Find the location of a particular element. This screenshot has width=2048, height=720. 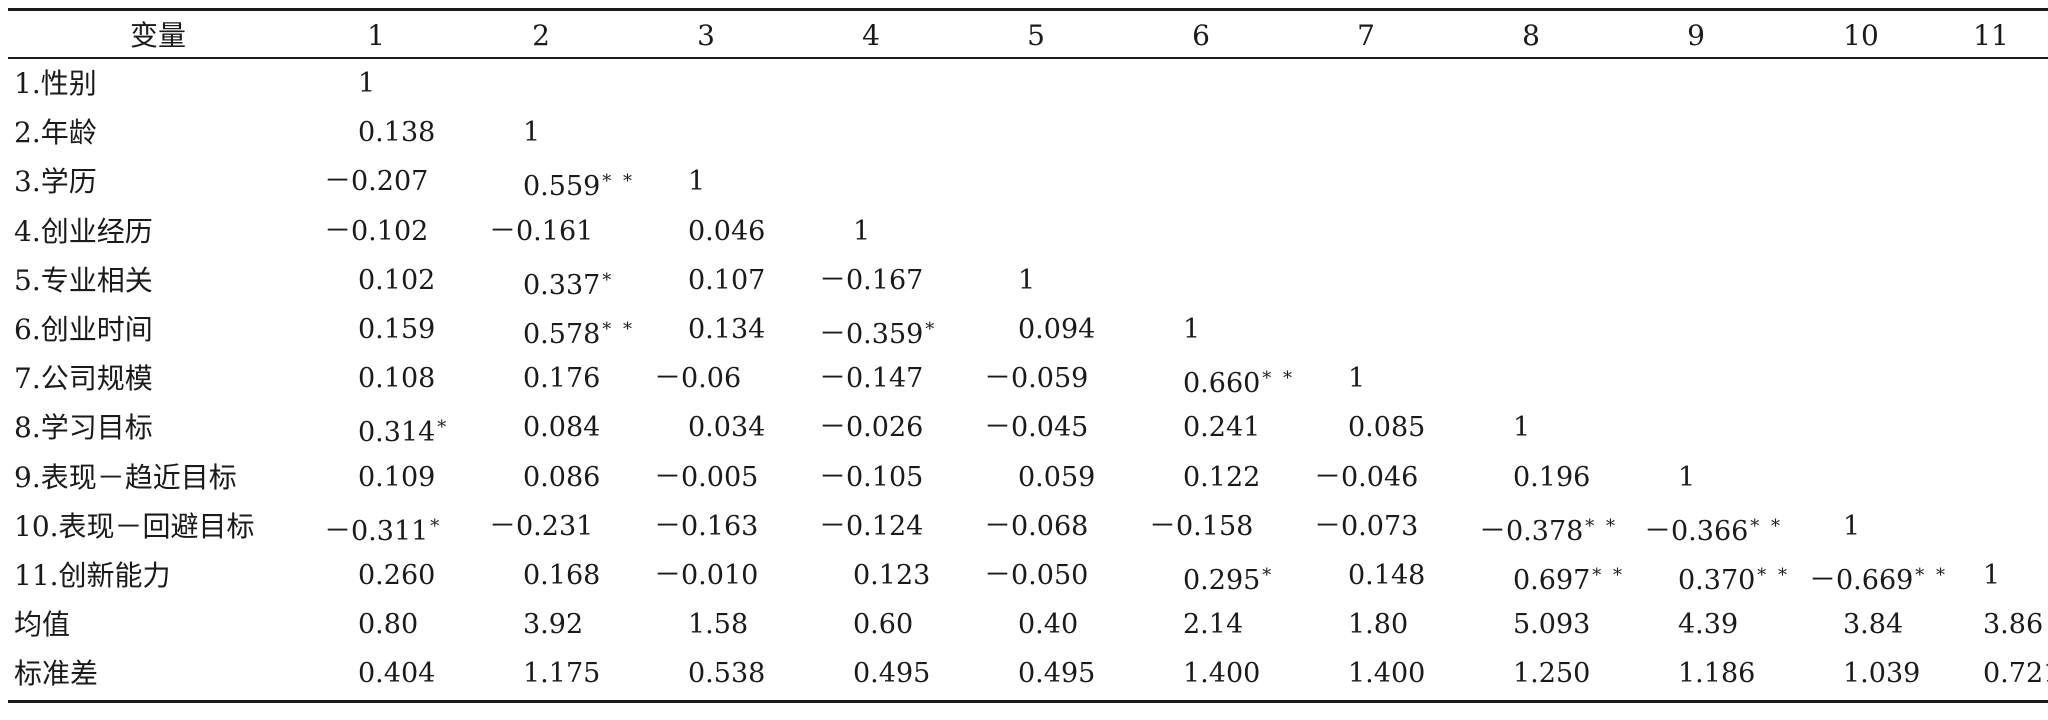

cell-value: 0.495 is located at coordinates (892, 674).